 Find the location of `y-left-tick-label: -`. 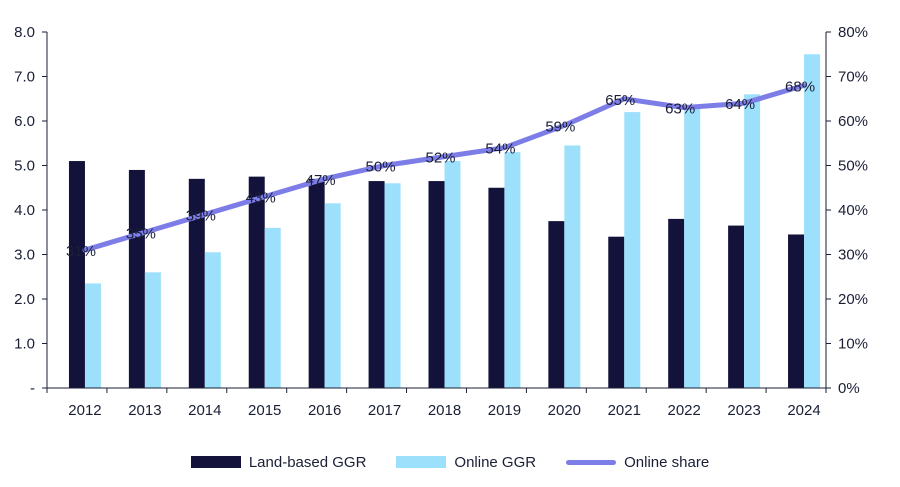

y-left-tick-label: - is located at coordinates (32, 388).